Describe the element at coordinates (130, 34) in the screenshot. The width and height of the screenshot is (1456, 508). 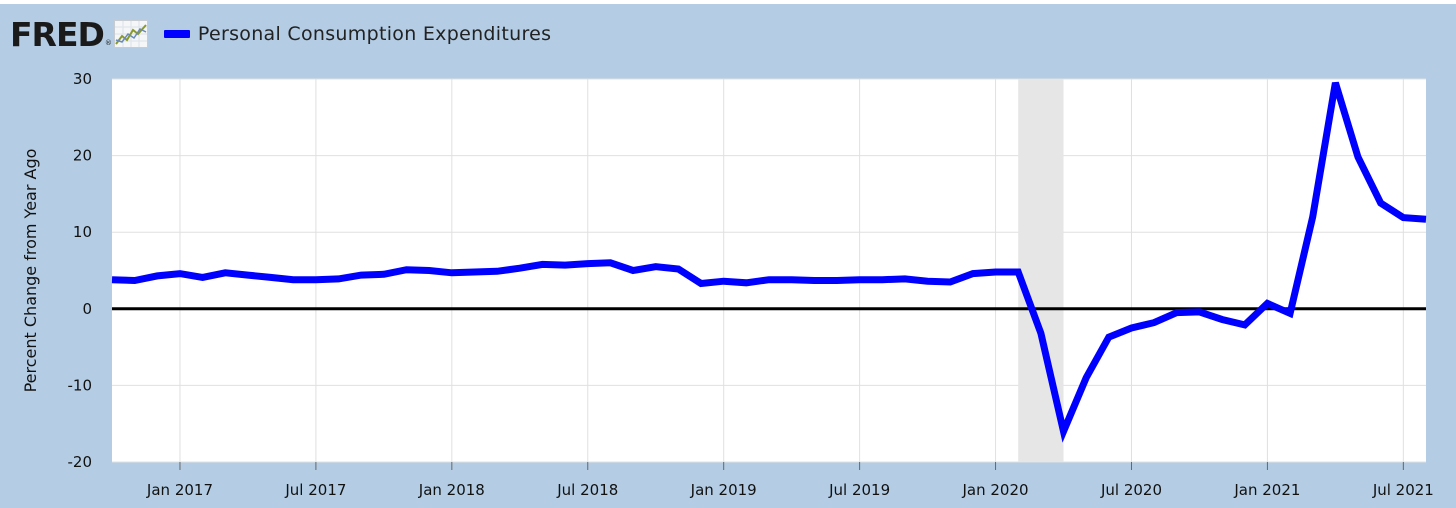
I see `line-chart-icon` at that location.